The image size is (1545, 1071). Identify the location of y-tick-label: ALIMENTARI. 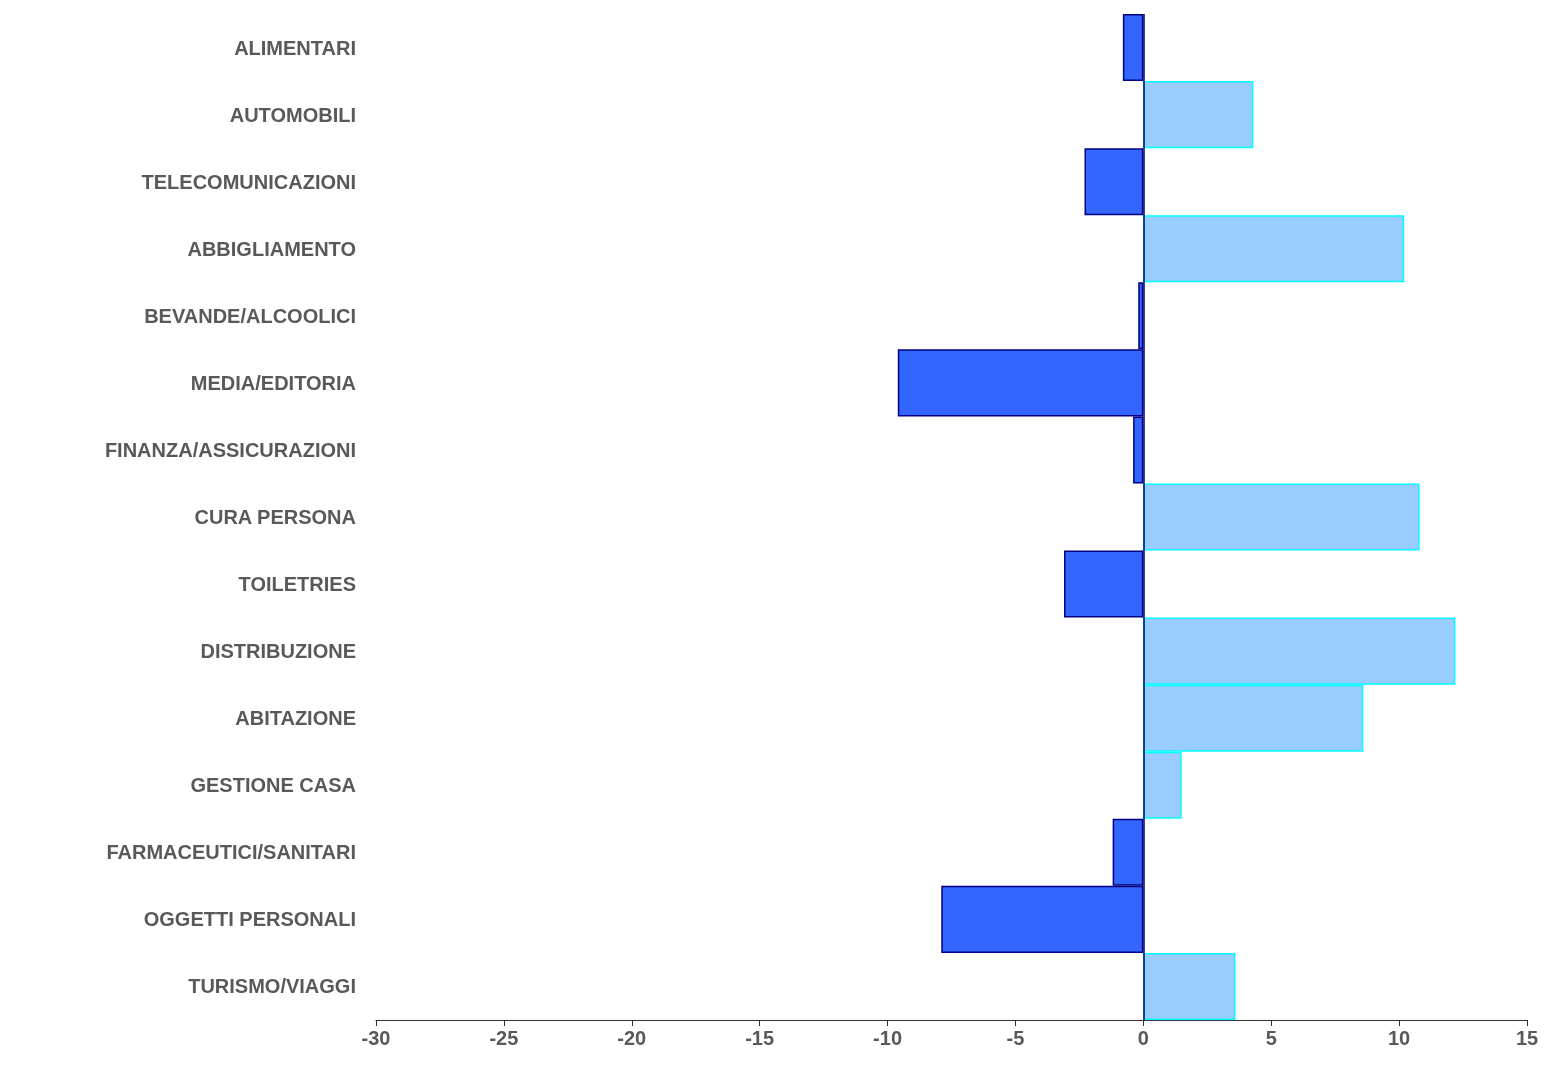
(295, 47).